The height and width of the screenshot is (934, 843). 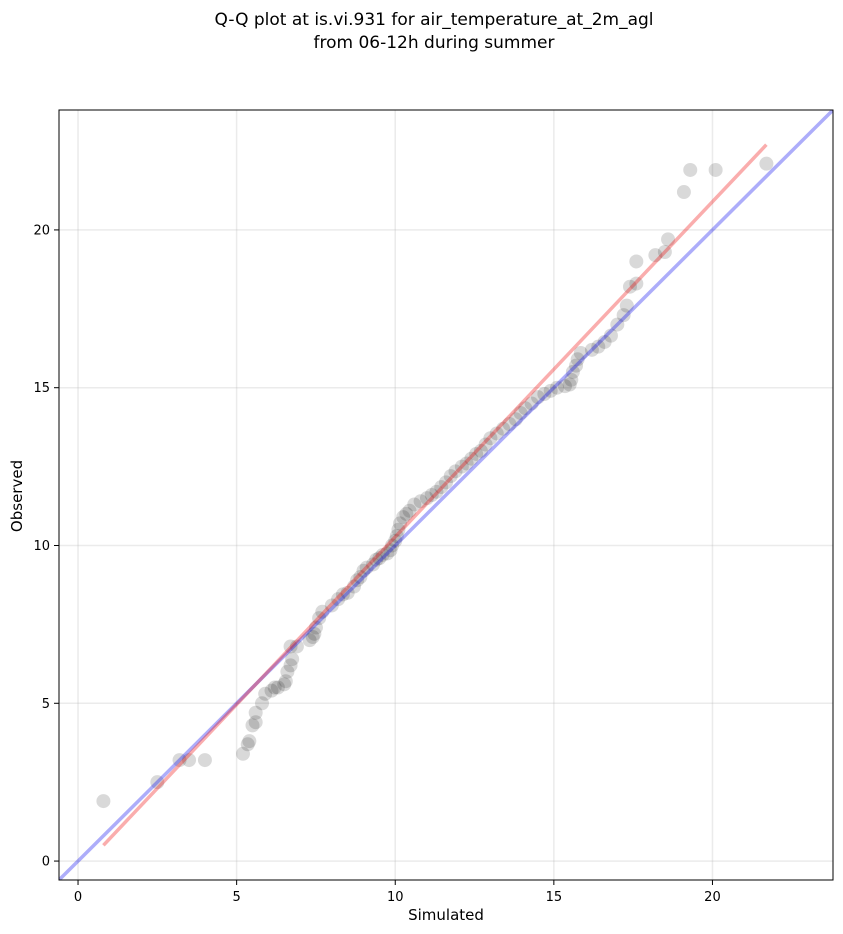 I want to click on y-tick-label: 5, so click(x=46, y=704).